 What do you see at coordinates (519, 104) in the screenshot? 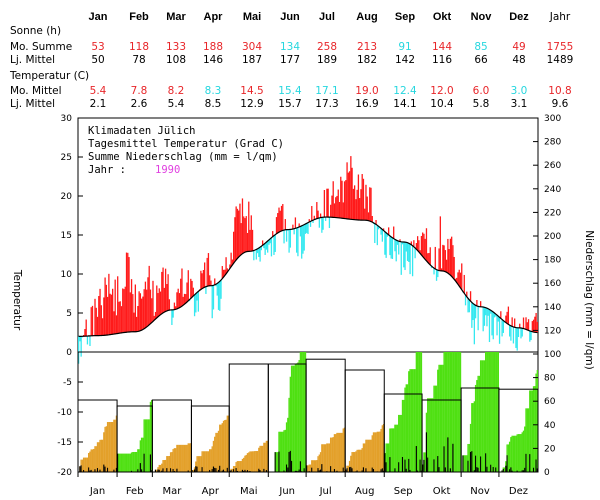
I see `table-cell: 3.1` at bounding box center [519, 104].